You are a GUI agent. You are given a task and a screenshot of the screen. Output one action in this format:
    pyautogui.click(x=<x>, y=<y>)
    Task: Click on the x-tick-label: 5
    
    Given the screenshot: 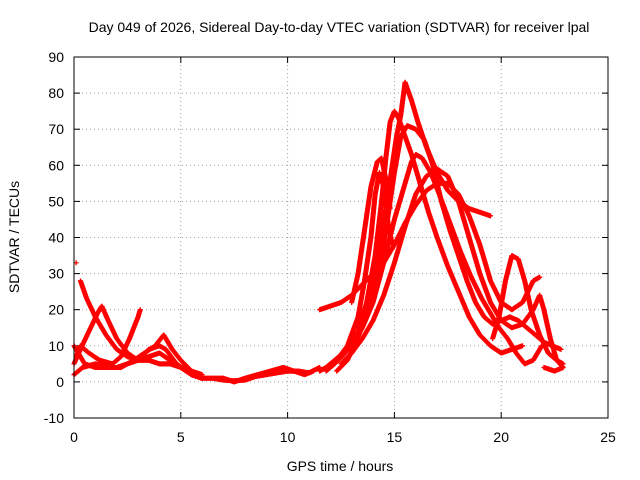 What is the action you would take?
    pyautogui.click(x=181, y=437)
    